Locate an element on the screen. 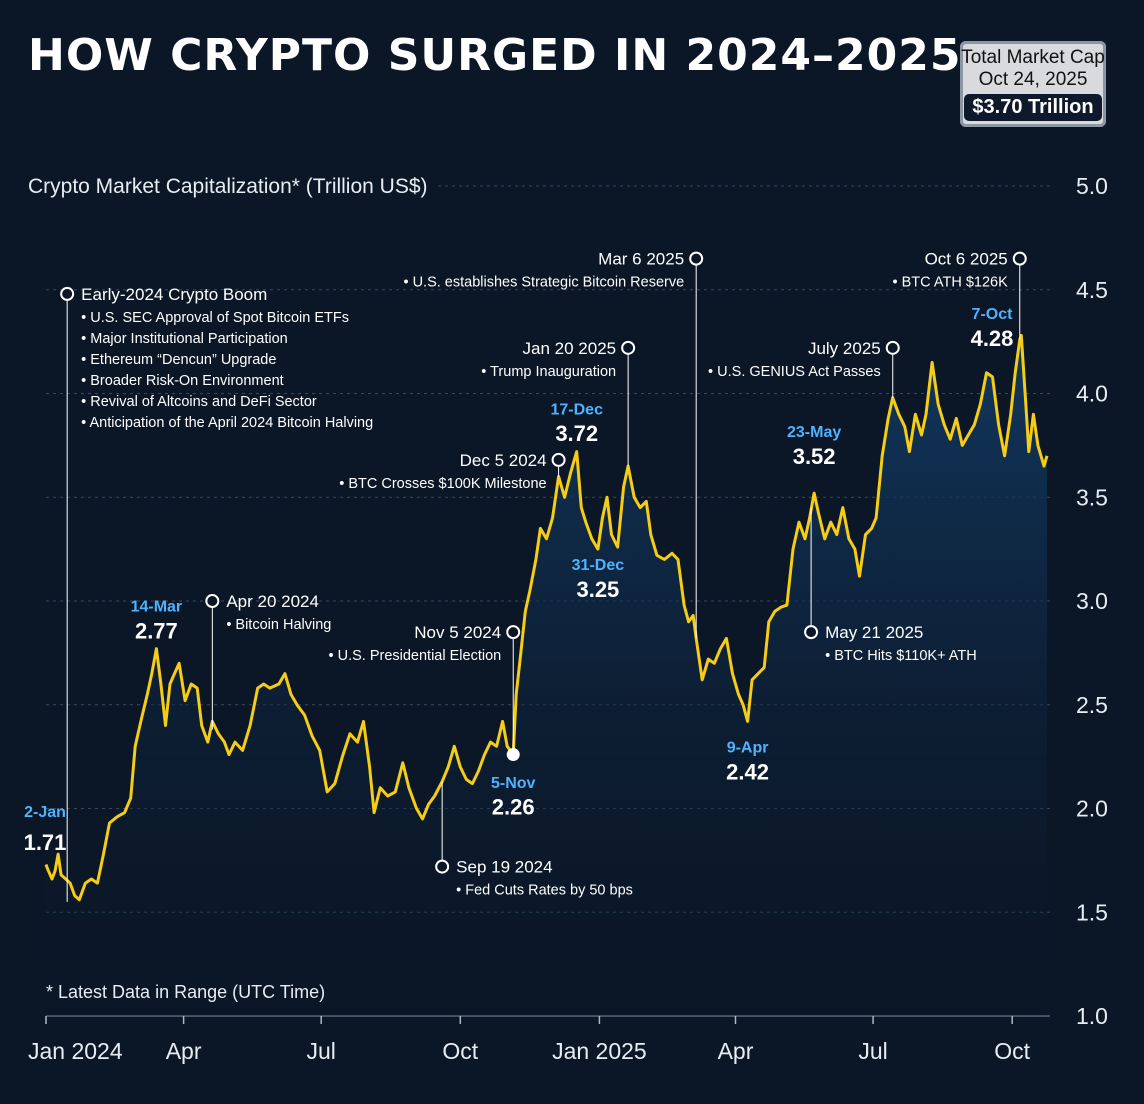 The image size is (1144, 1104). annotation-title: Sep 19 2024 is located at coordinates (504, 867).